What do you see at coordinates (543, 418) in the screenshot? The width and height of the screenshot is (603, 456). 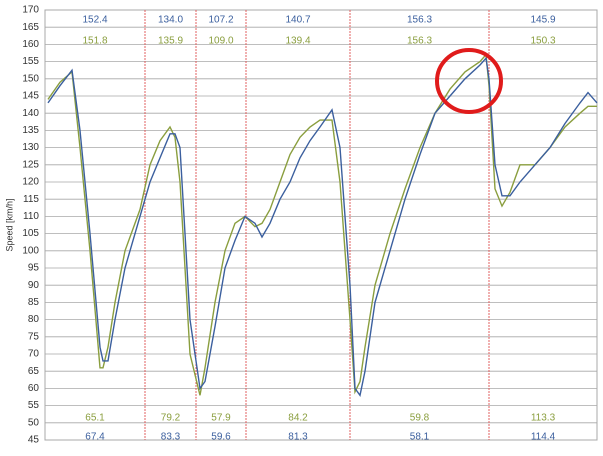 I see `sector-min-label: 113.3` at bounding box center [543, 418].